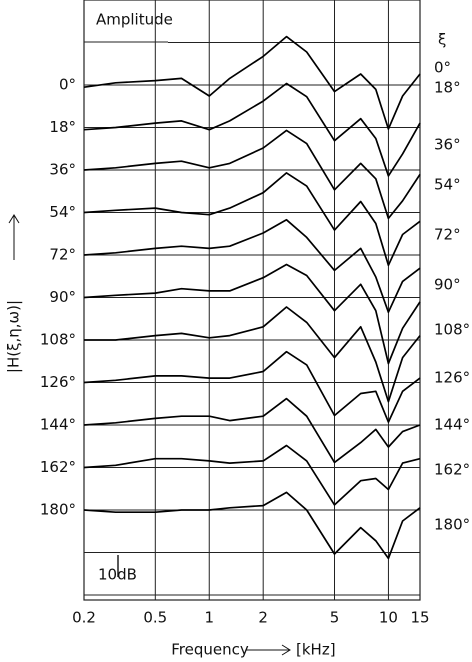 This screenshot has width=472, height=662. I want to click on series-label-right: 180°, so click(452, 525).